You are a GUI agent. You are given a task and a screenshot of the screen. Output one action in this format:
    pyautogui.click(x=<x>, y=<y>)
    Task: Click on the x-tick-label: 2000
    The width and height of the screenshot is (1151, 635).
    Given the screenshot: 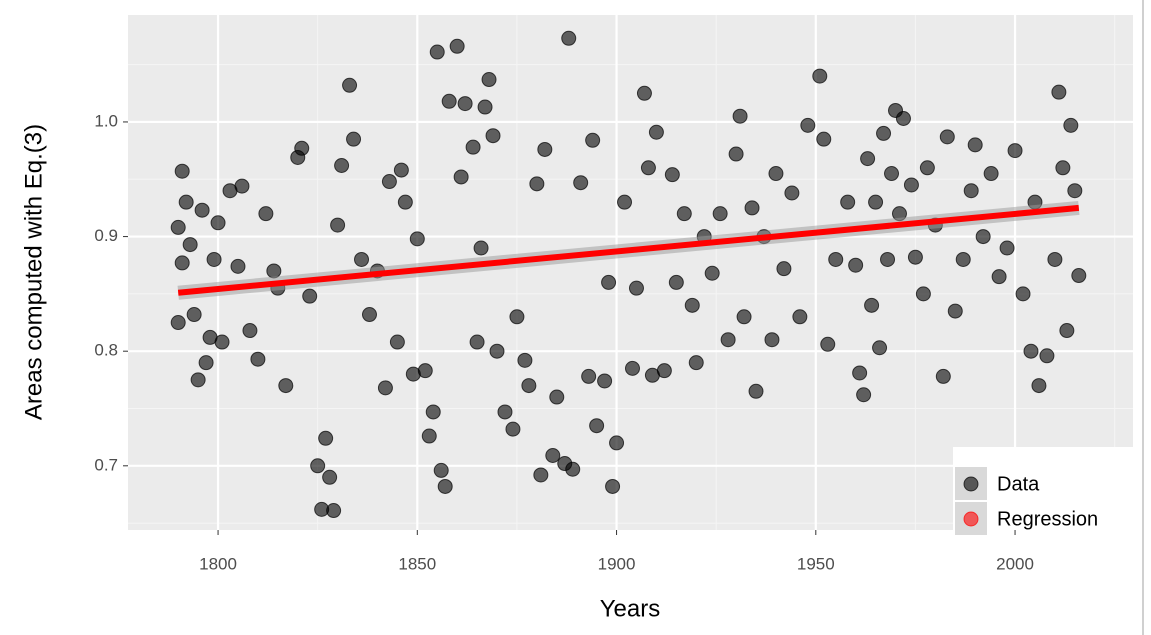 What is the action you would take?
    pyautogui.click(x=1015, y=563)
    